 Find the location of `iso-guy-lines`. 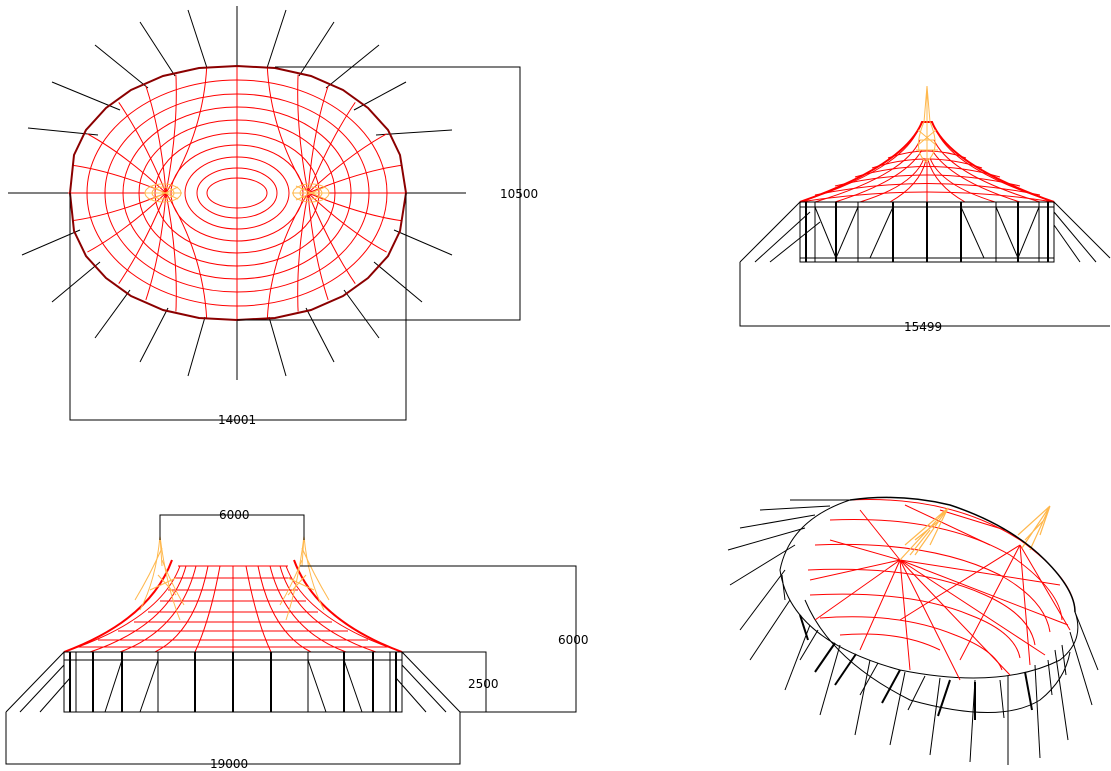

iso-guy-lines is located at coordinates (913, 632).